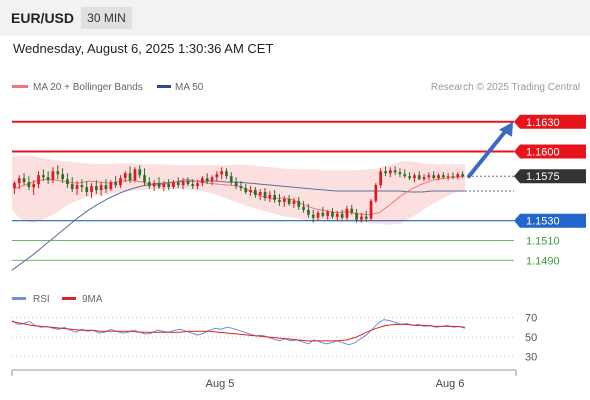 This screenshot has width=590, height=400. What do you see at coordinates (19, 298) in the screenshot?
I see `rsi-swatch` at bounding box center [19, 298].